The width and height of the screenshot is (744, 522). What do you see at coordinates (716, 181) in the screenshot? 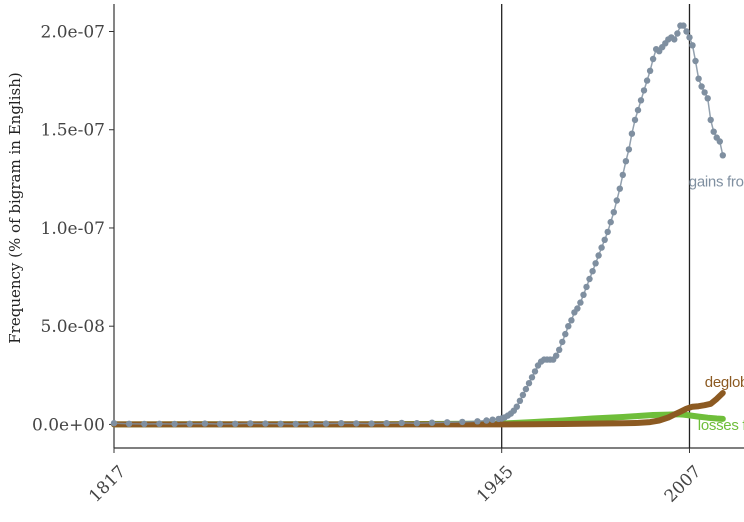
I see `series-label: gains from trade` at bounding box center [716, 181].